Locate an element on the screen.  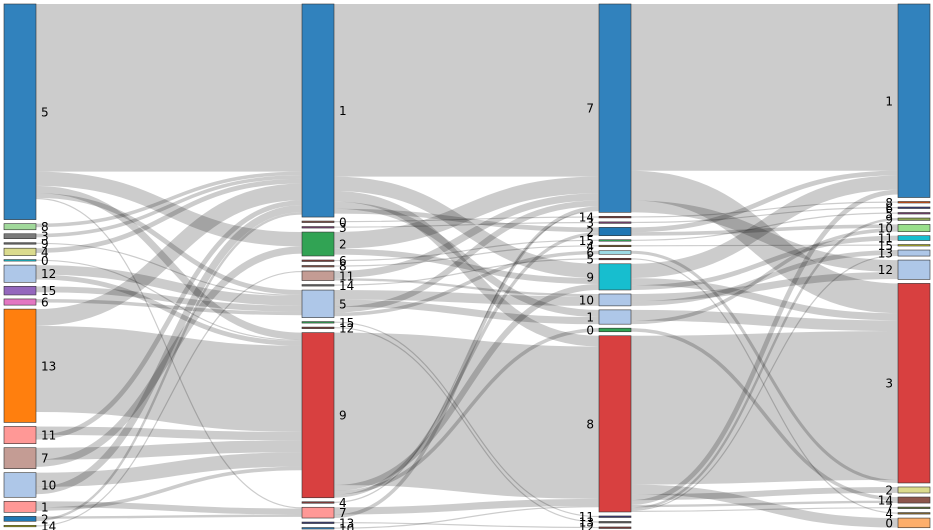
sankey-node: 15 is located at coordinates (605, 241).